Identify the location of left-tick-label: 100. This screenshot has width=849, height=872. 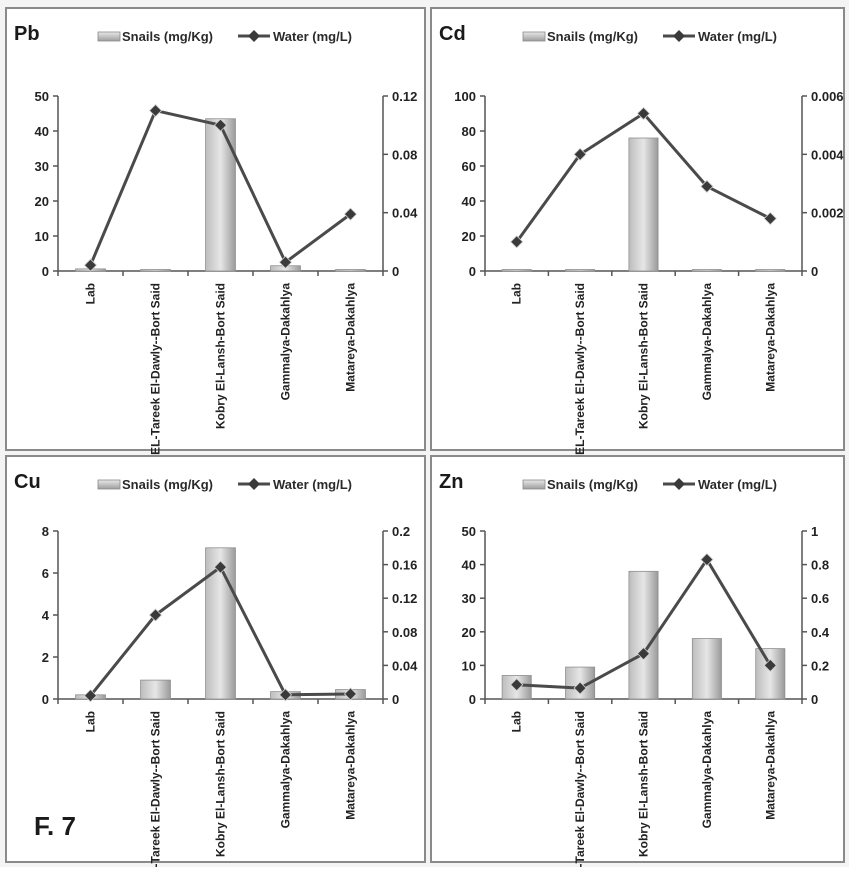
(465, 96).